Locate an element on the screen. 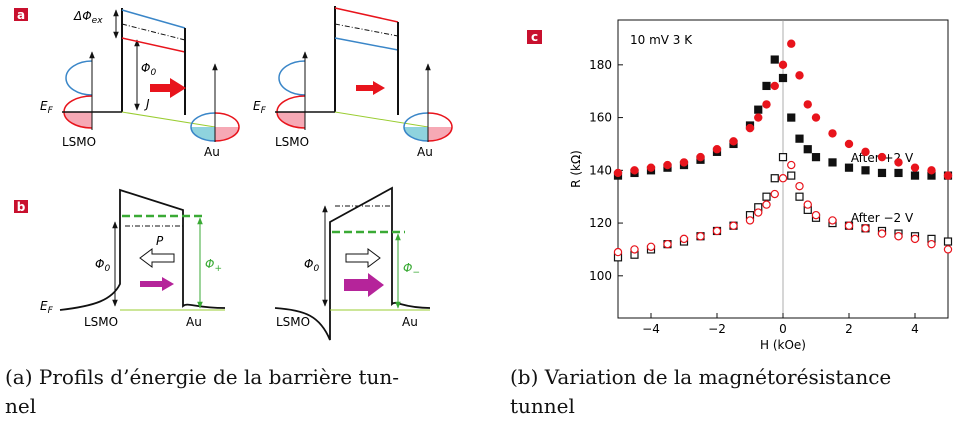 The image size is (964, 428). x-tick-label: 2 is located at coordinates (849, 329).